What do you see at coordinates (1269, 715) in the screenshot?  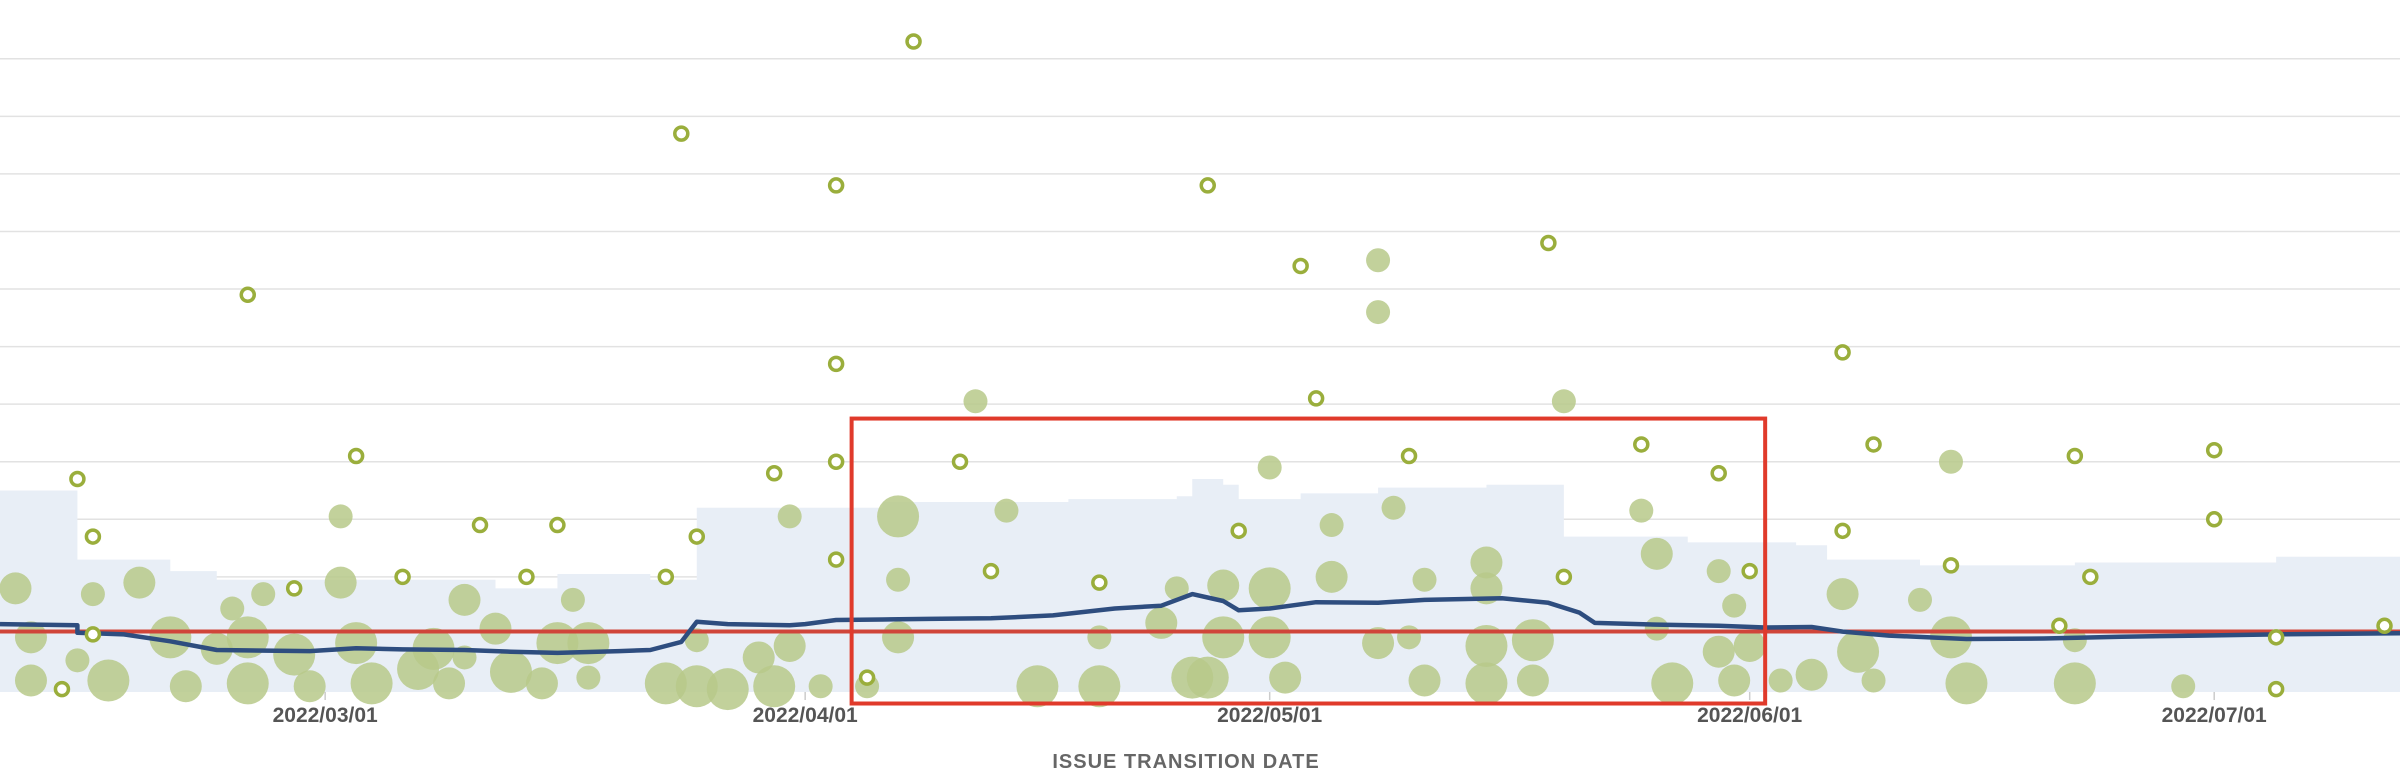 I see `x-tick-label: 2022/05/01` at bounding box center [1269, 715].